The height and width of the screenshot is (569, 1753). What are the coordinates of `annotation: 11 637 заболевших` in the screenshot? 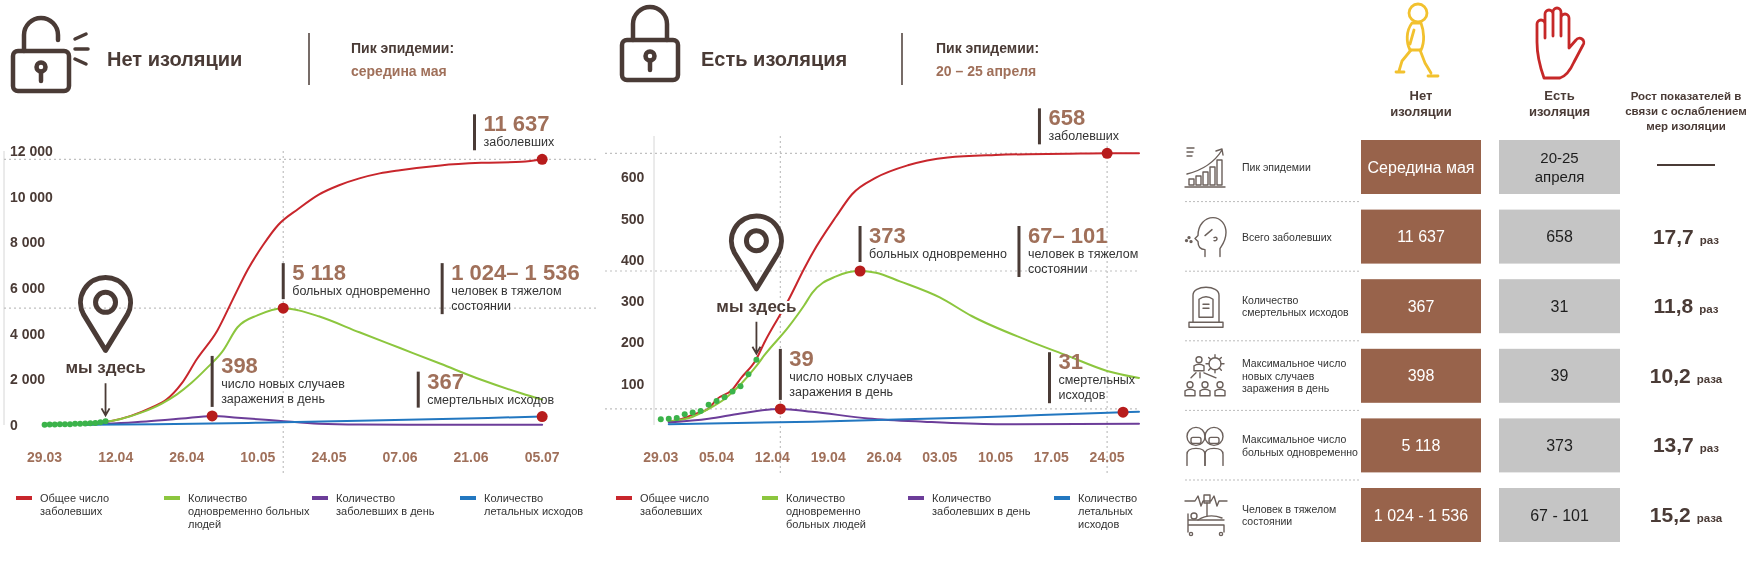 It's located at (519, 130).